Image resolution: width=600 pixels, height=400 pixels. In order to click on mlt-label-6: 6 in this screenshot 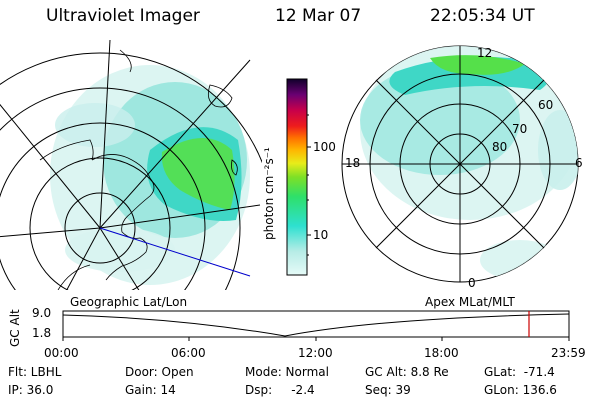, I will do `click(579, 163)`.